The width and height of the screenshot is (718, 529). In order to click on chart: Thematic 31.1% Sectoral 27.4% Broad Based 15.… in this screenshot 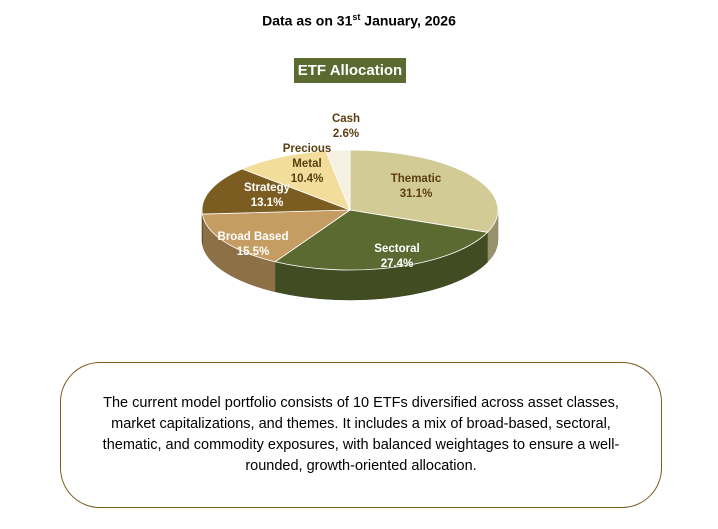, I will do `click(350, 207)`.